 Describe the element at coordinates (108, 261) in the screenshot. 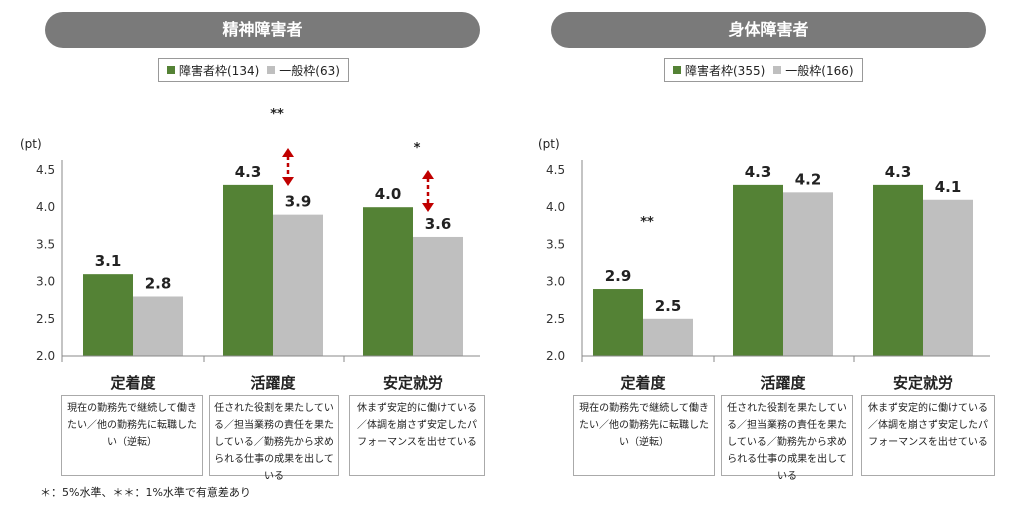

I see `data-label: 3.1` at that location.